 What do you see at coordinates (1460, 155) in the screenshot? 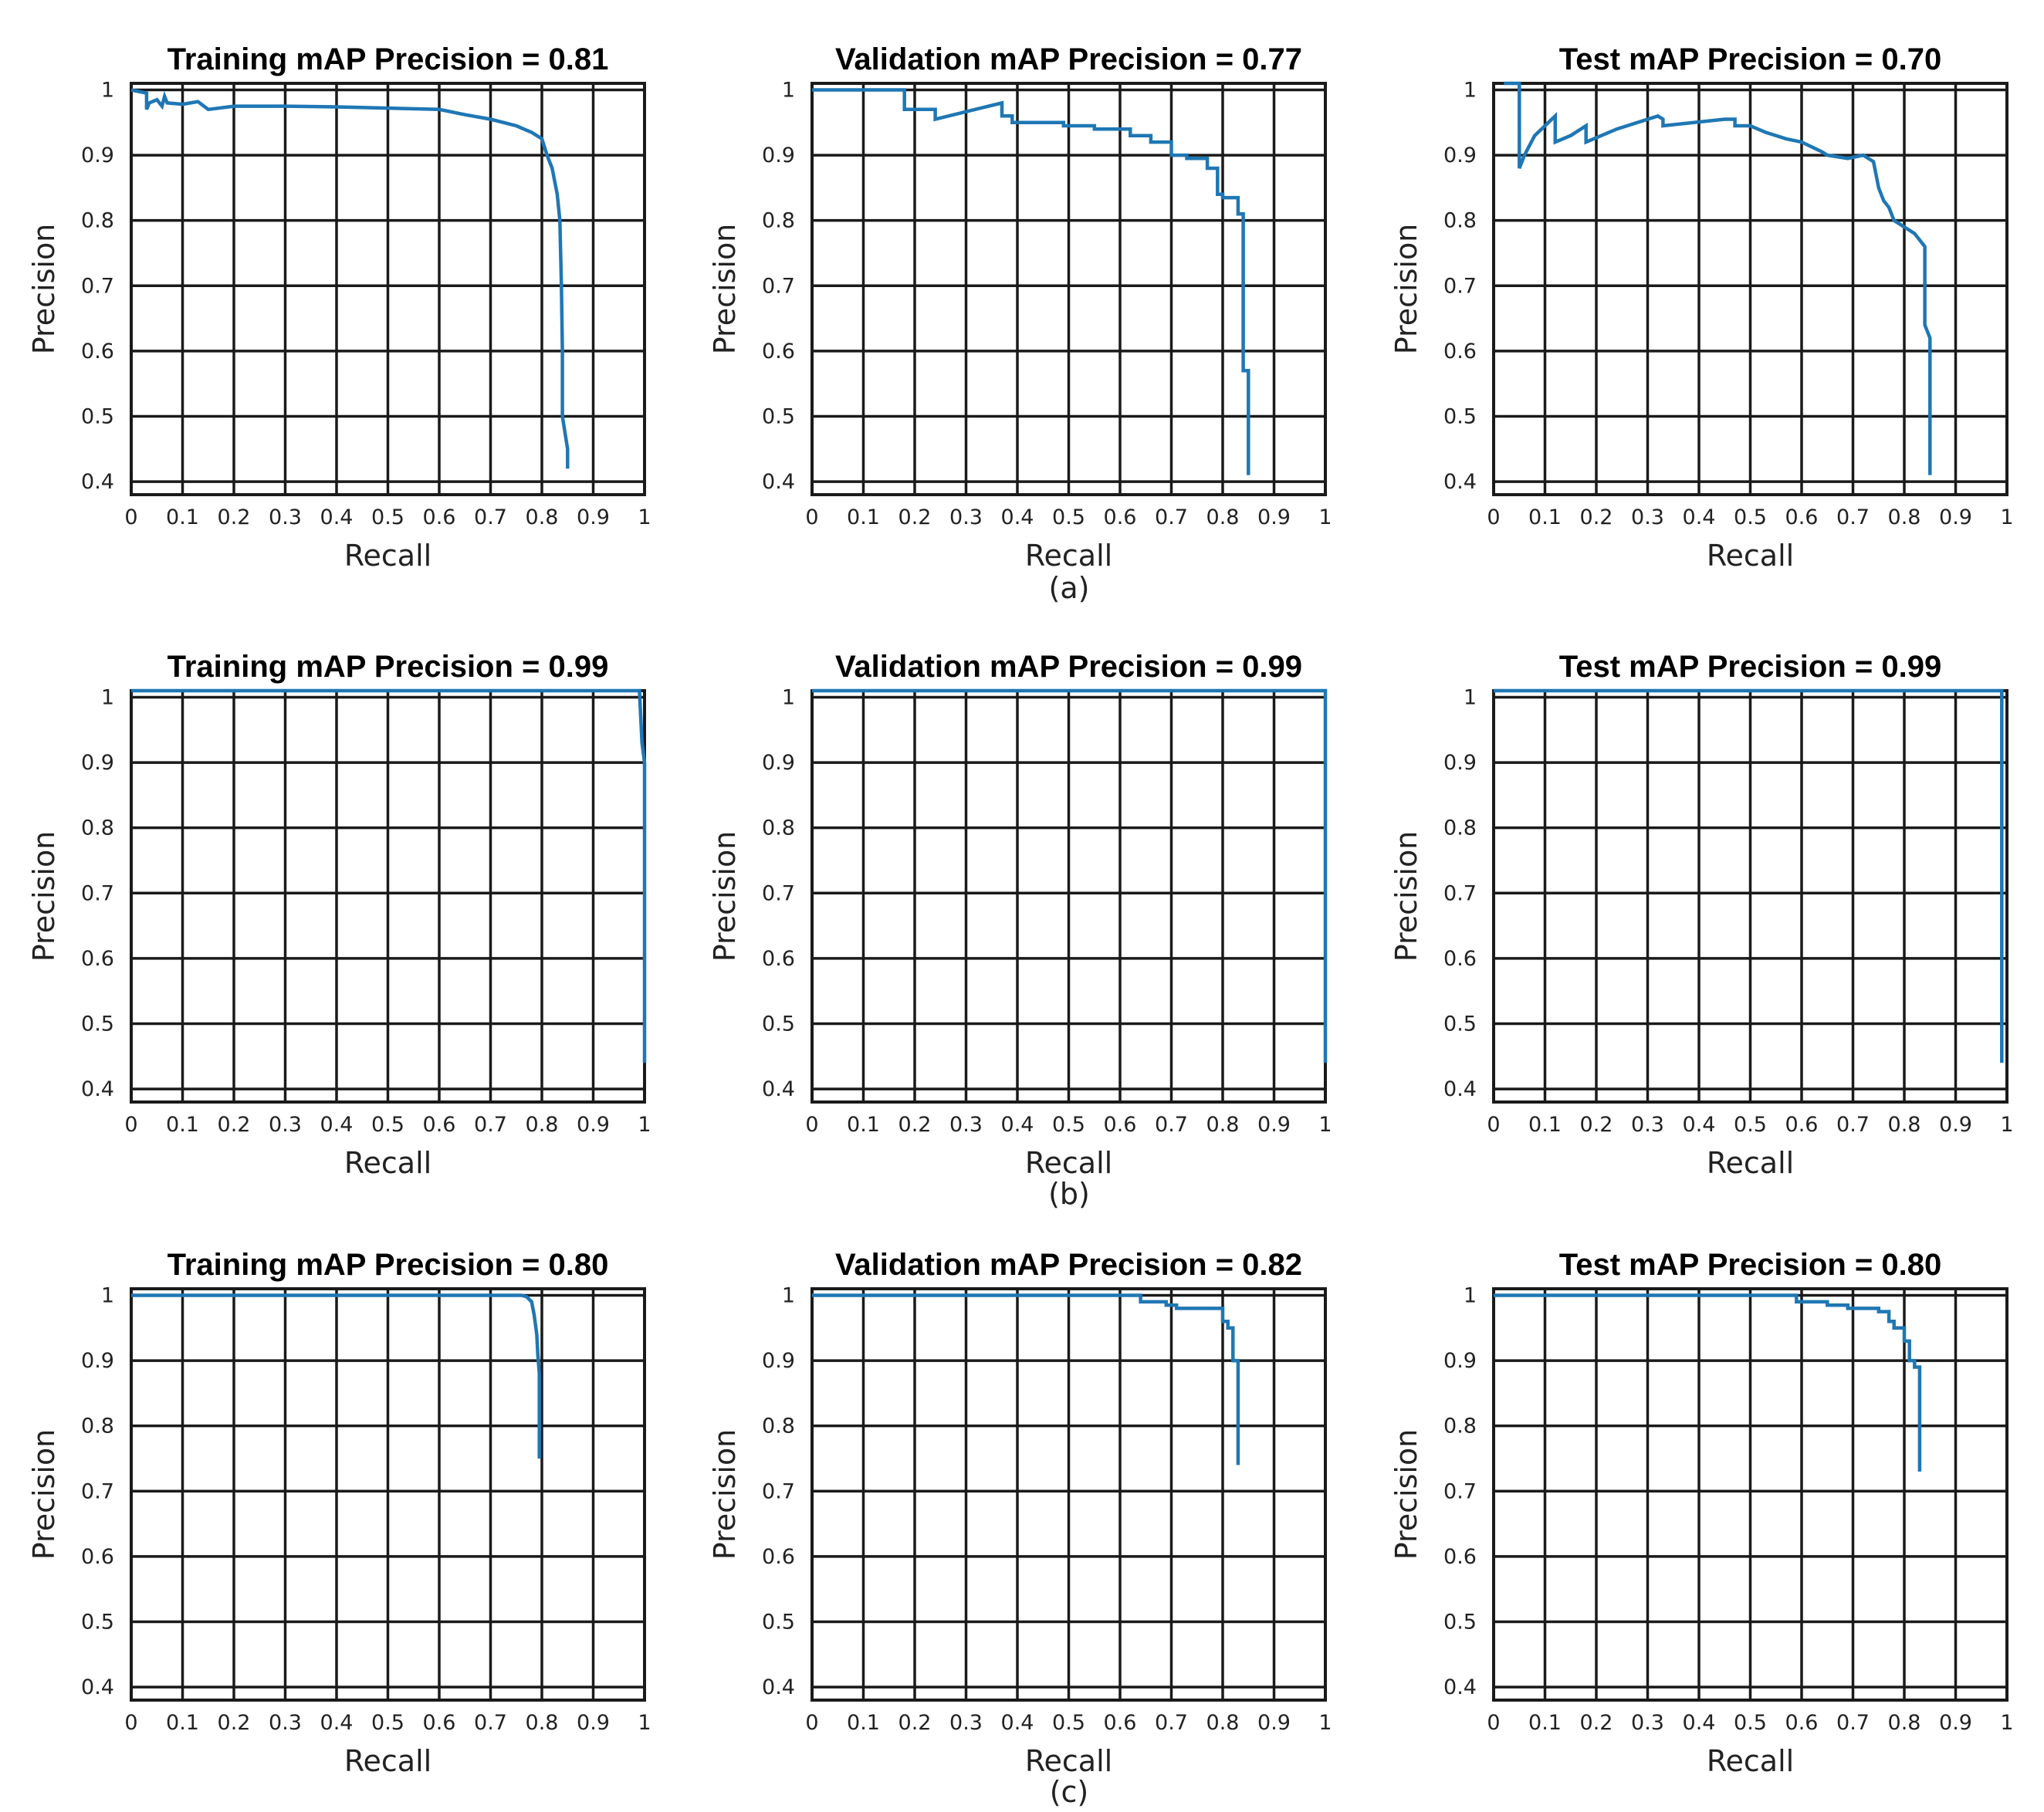
I see `chart-3-ytick-label: 0.9` at bounding box center [1460, 155].